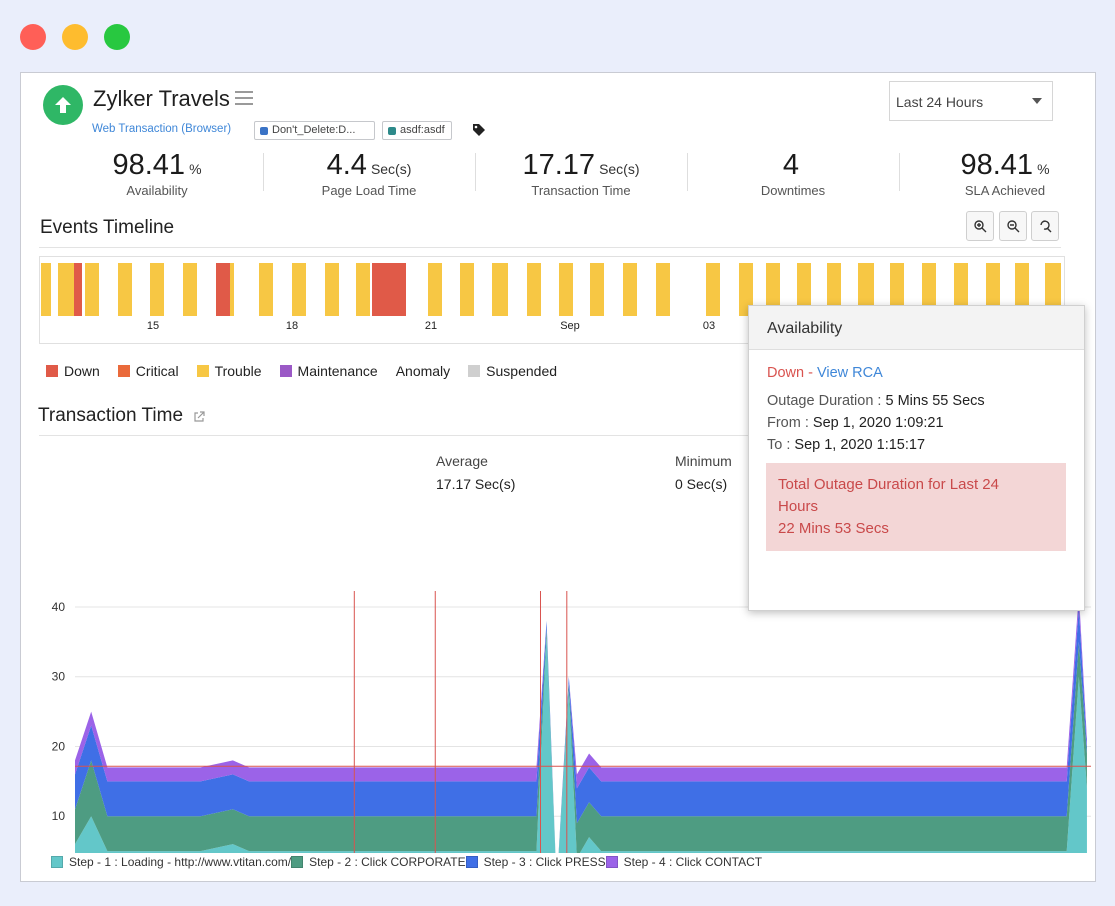  I want to click on transaction-time-title: Transaction Time, so click(111, 415).